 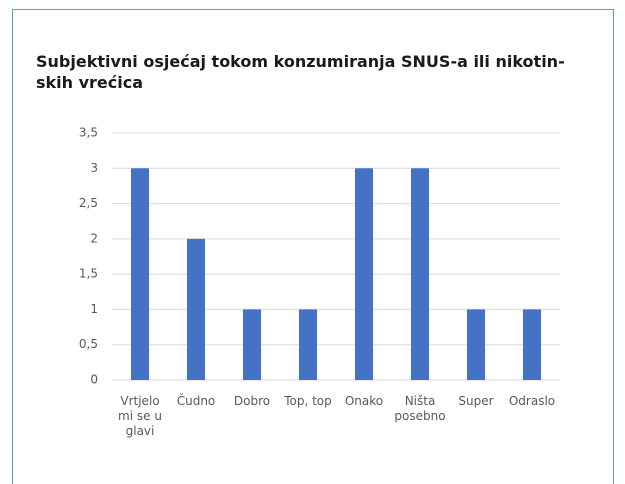 I want to click on y-tick-label: 3,5, so click(x=88, y=133).